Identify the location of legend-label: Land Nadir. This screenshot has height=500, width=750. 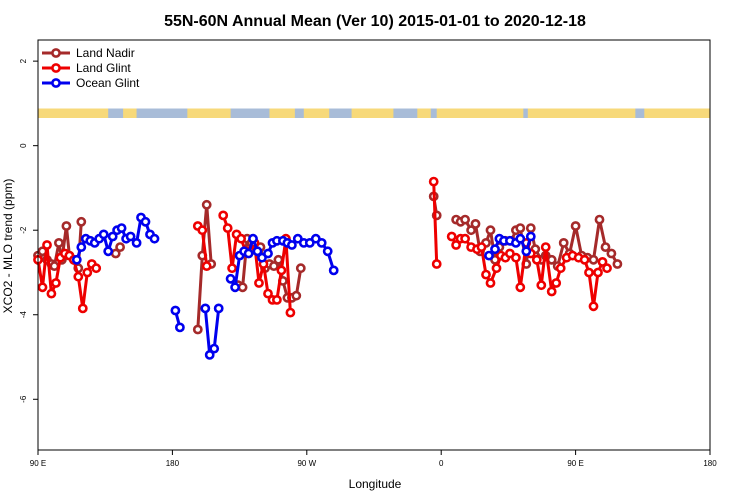
(105, 53).